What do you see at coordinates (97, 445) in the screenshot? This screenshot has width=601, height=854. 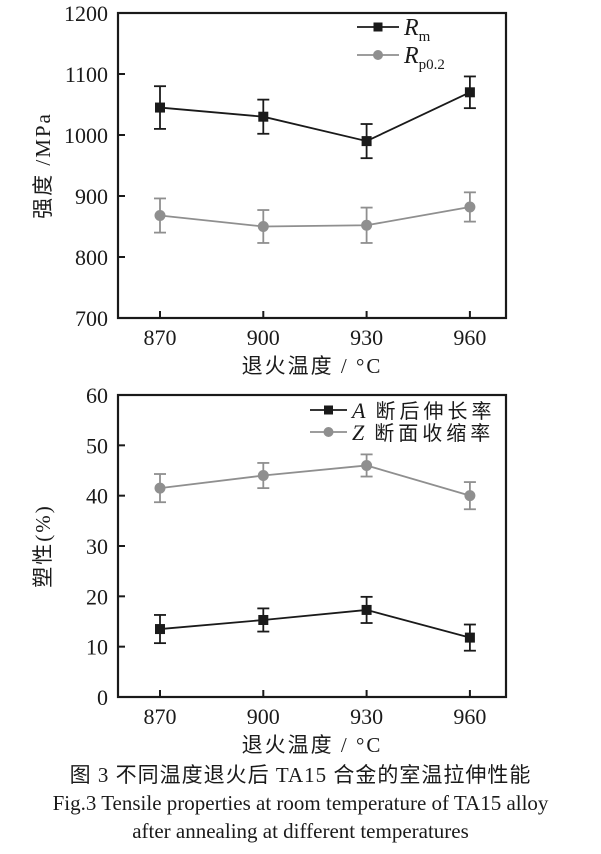 I see `y-tick-label: 50` at bounding box center [97, 445].